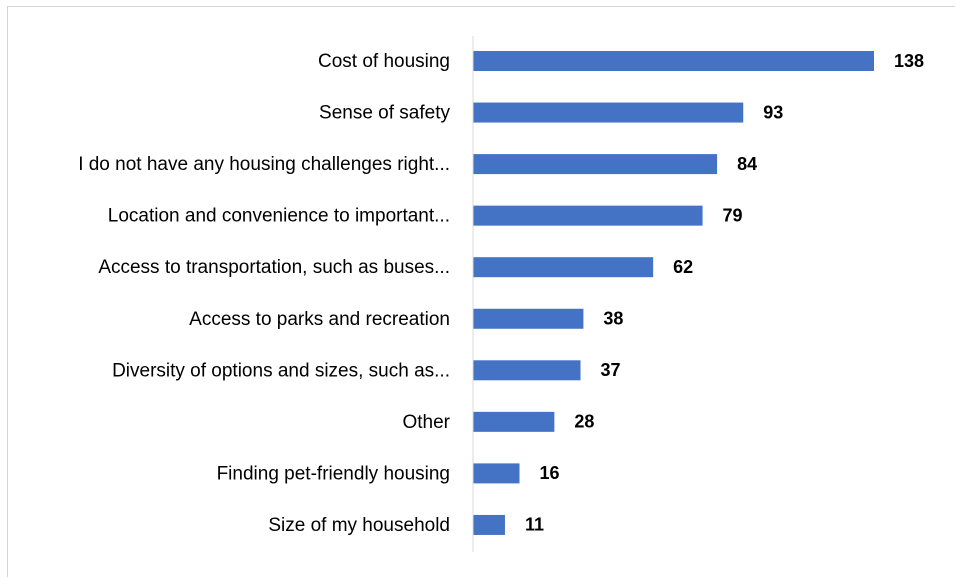  I want to click on data-label: 84, so click(747, 164).